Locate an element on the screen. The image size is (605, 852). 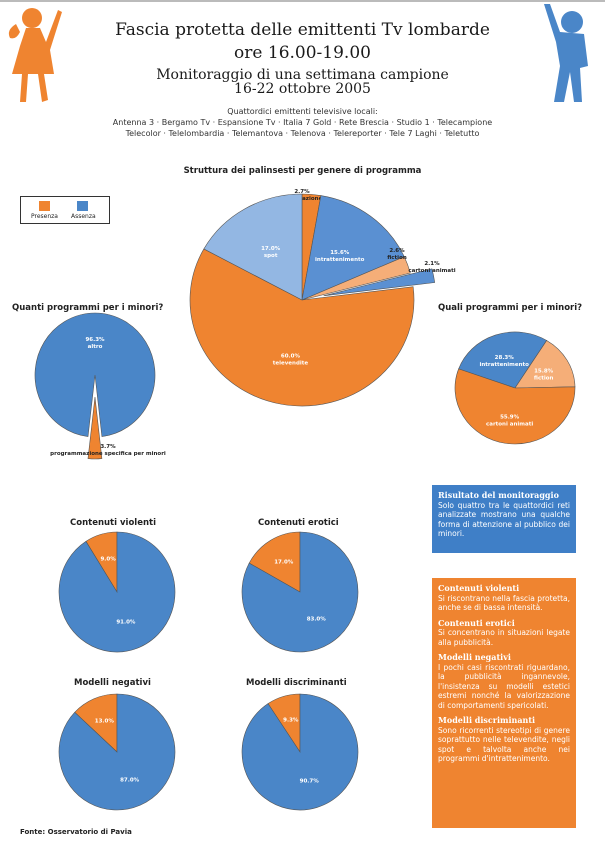
how_many-slice-altro is located at coordinates (95, 374).